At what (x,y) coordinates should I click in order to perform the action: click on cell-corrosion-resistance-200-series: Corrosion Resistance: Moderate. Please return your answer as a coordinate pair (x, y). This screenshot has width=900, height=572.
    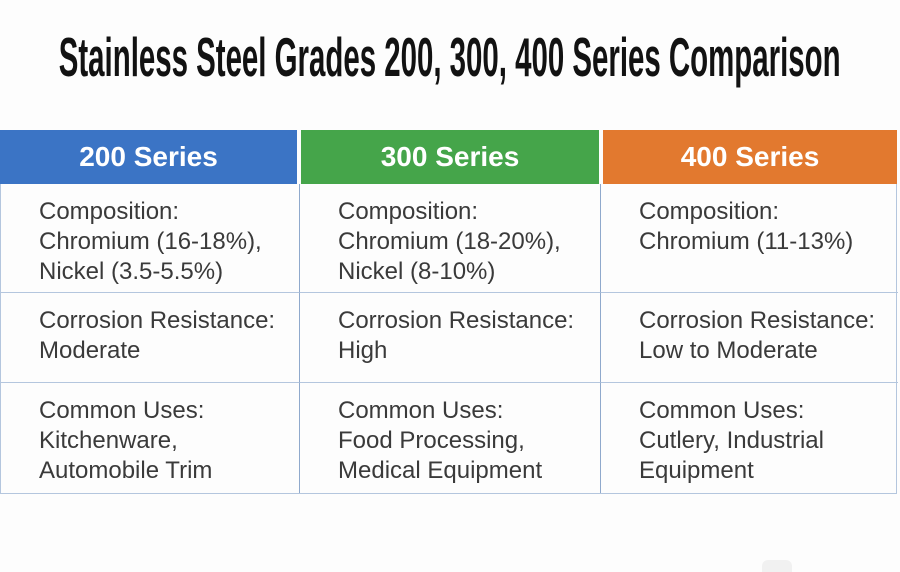
    Looking at the image, I should click on (150, 338).